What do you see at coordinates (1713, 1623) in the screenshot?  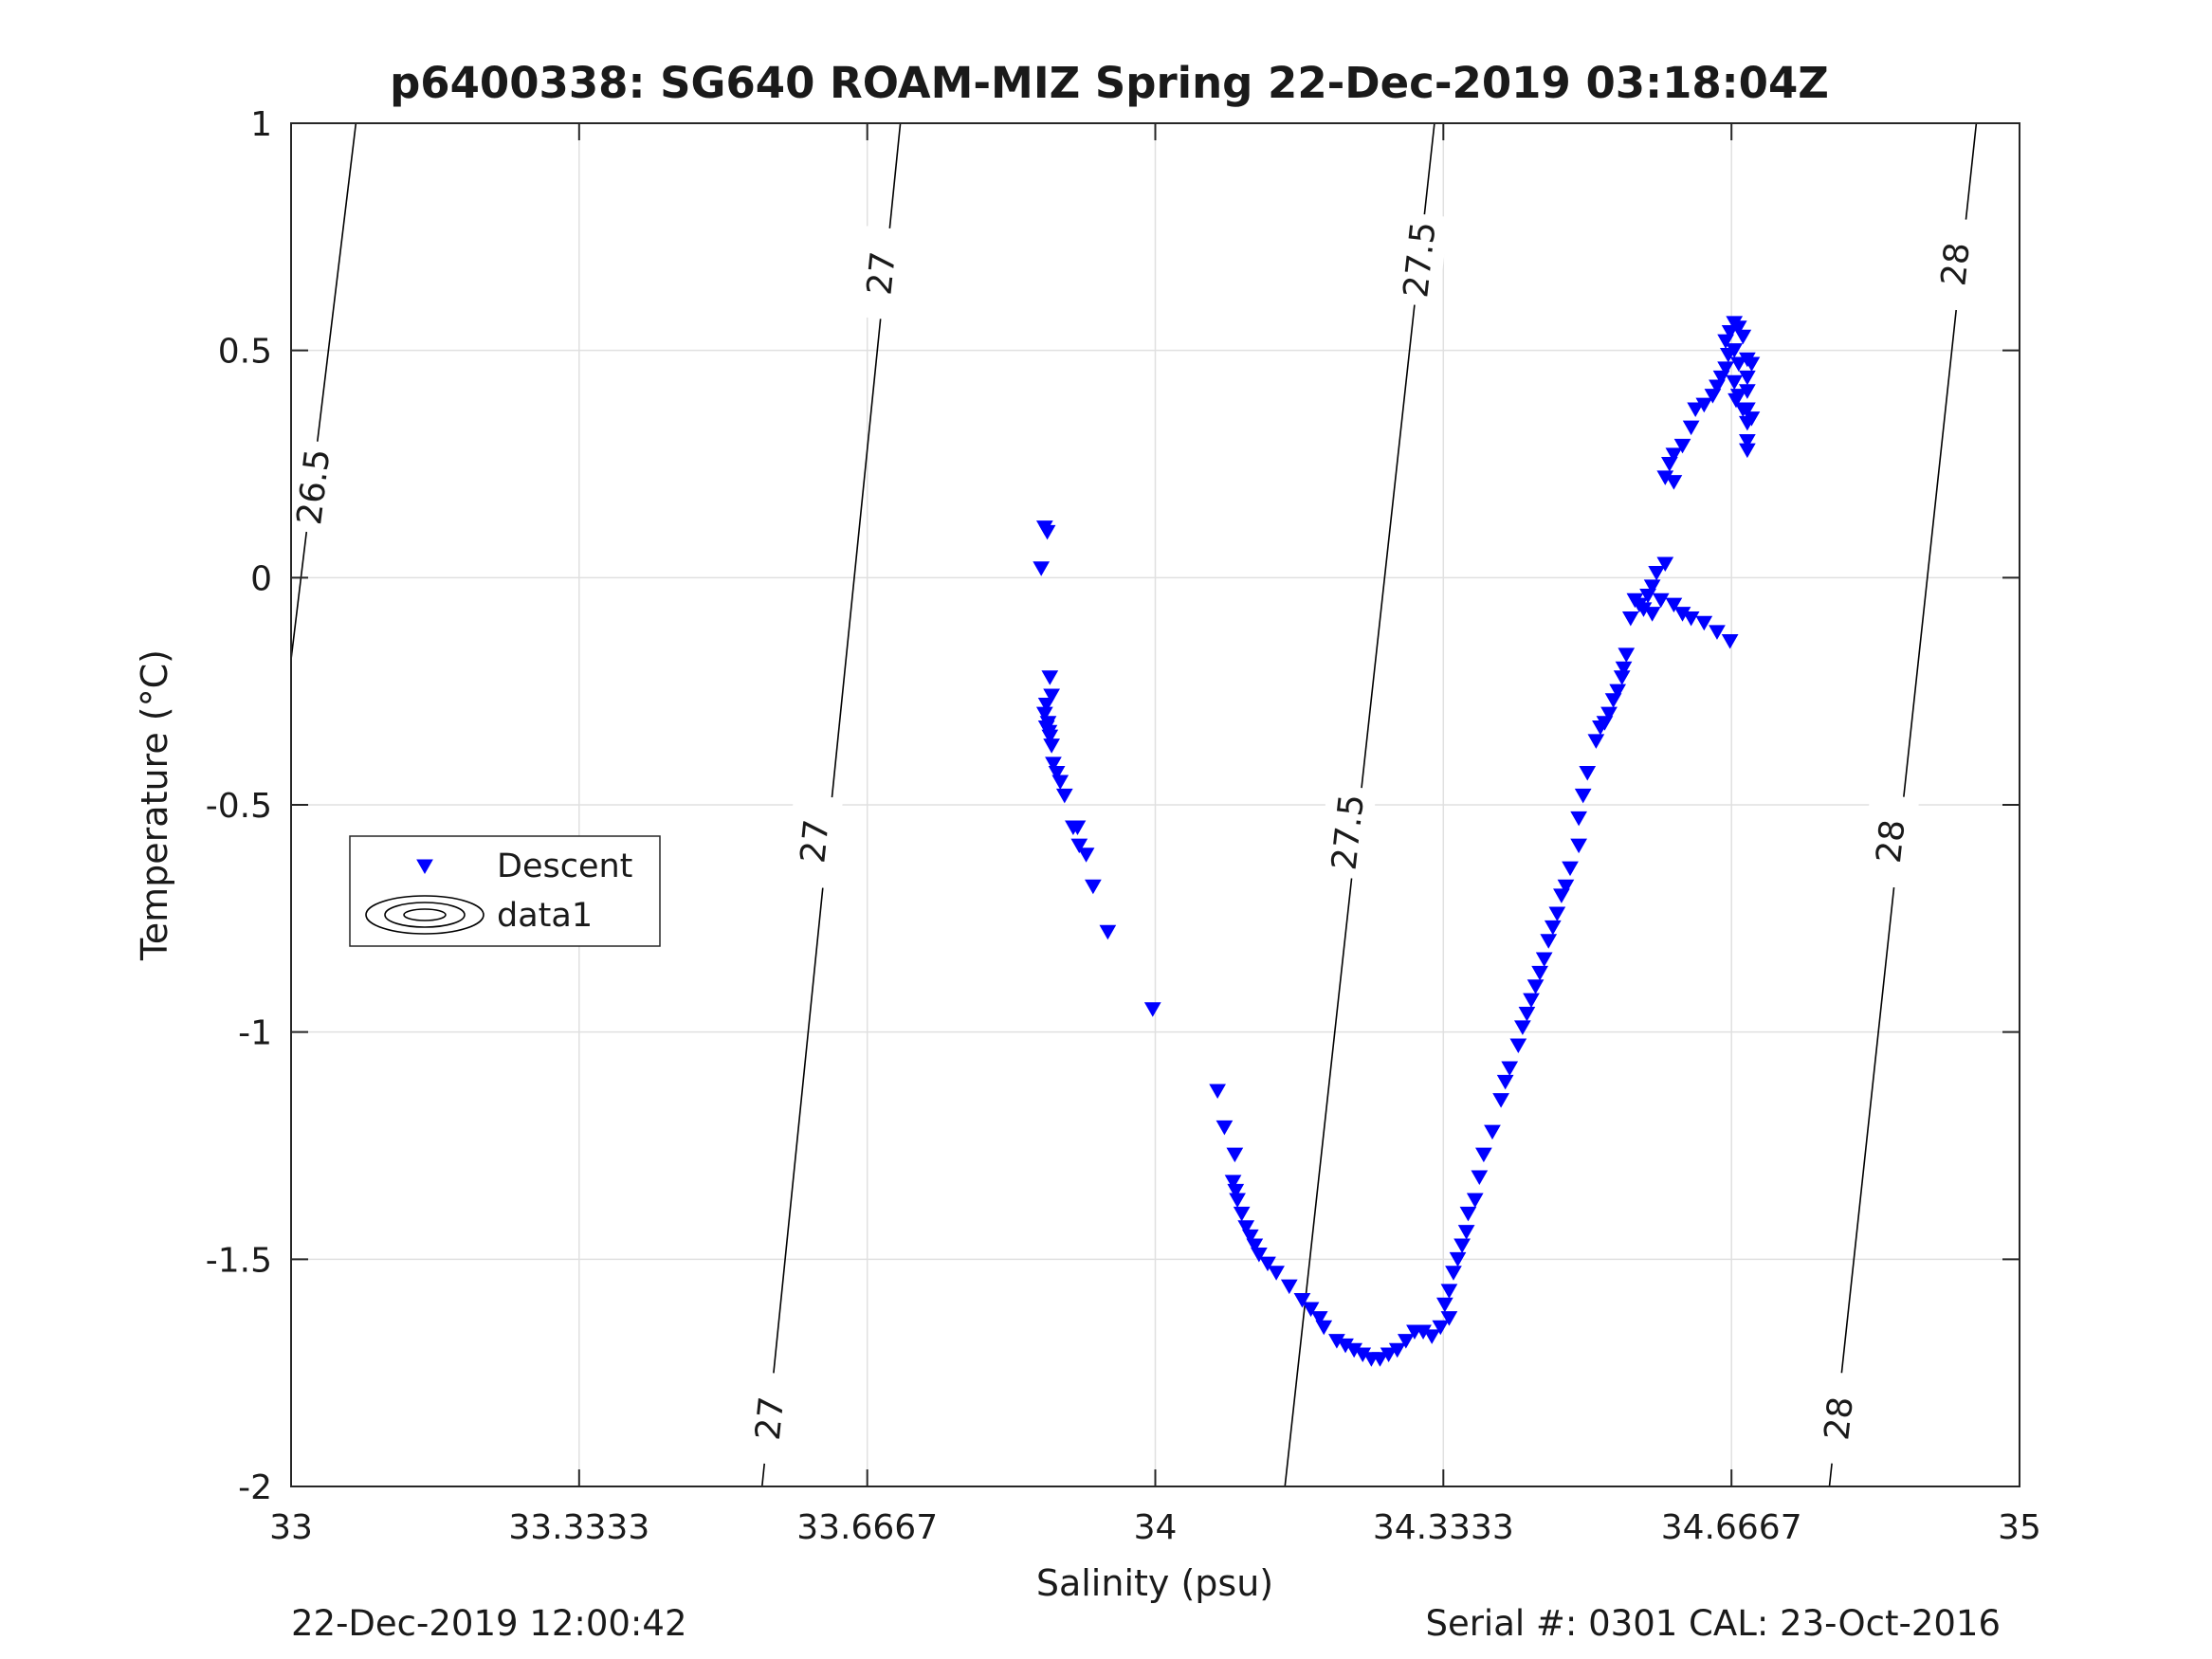 I see `footer-serial-cal: Serial #: 0301 CAL: 23-Oct-2016` at bounding box center [1713, 1623].